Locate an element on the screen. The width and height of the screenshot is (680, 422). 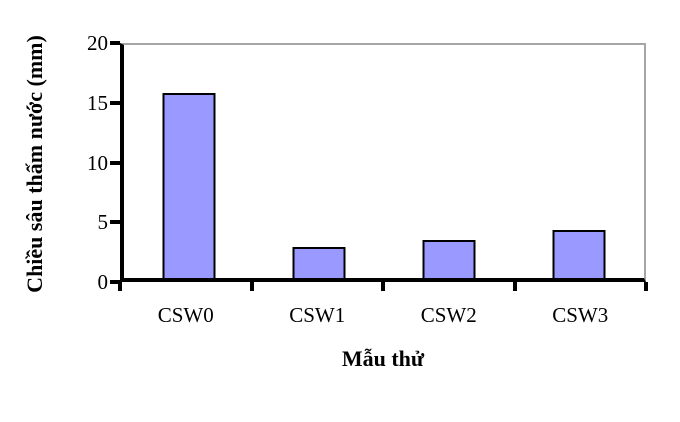
category-labels-row: CSW0 CSW1 CSW2 CSW3 is located at coordinates (383, 315).